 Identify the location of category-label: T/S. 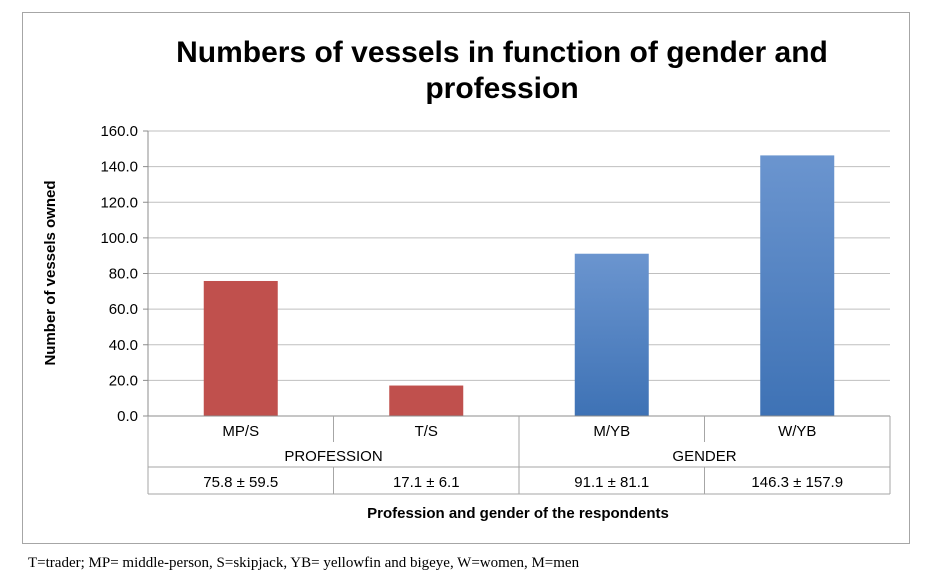
(426, 431).